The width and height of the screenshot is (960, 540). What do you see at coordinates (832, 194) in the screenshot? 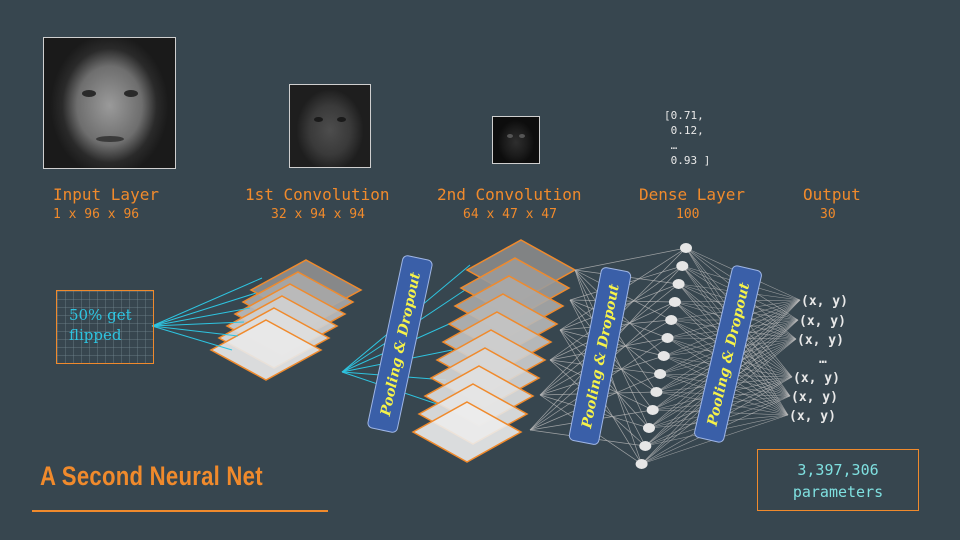
I see `layer-name-output: Output` at bounding box center [832, 194].